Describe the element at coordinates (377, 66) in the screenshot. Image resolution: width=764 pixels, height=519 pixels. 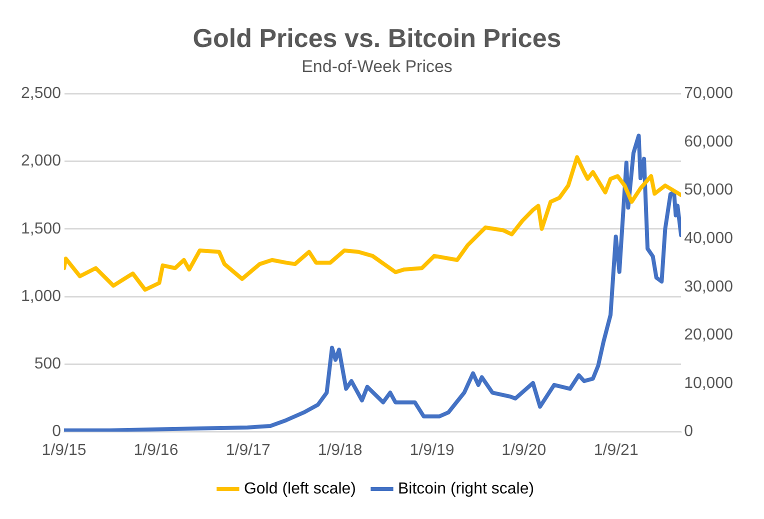
I see `chart-subtitle: End-of-Week Prices` at that location.